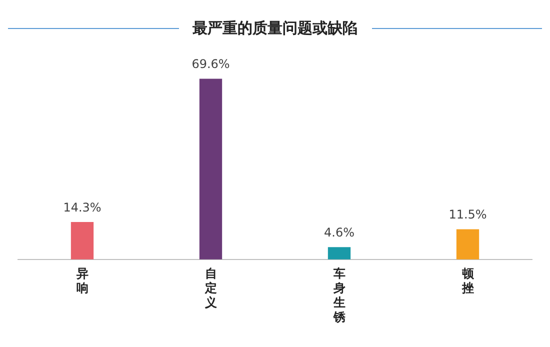  I want to click on data-label: 4.6%, so click(339, 233).